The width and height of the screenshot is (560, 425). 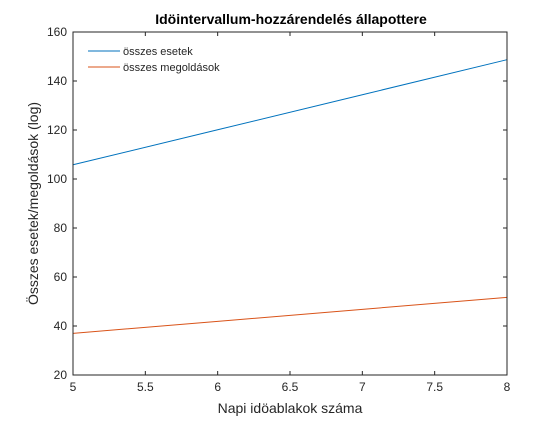 What do you see at coordinates (57, 130) in the screenshot?
I see `y-tick-label: 120` at bounding box center [57, 130].